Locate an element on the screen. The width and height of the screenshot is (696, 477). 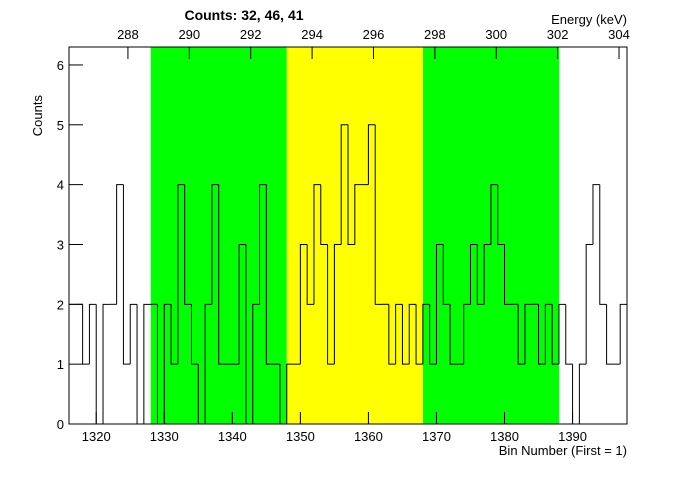
chart-title: Counts: 32, 46, 41 is located at coordinates (243, 15).